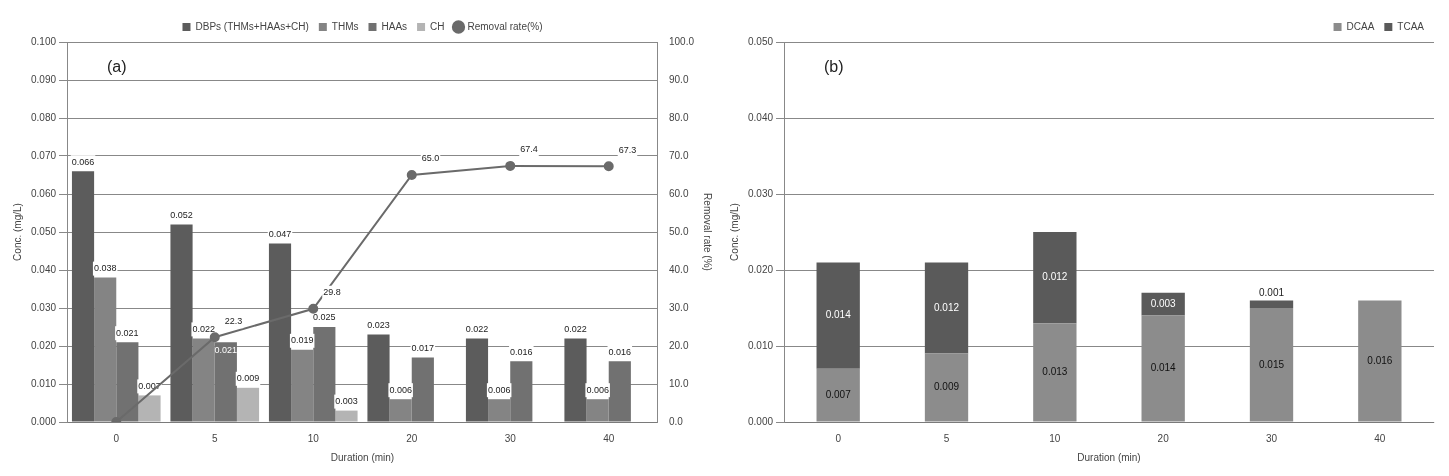 The image size is (1449, 476). Describe the element at coordinates (43, 41) in the screenshot. I see `y-tick-label: 0.100` at that location.